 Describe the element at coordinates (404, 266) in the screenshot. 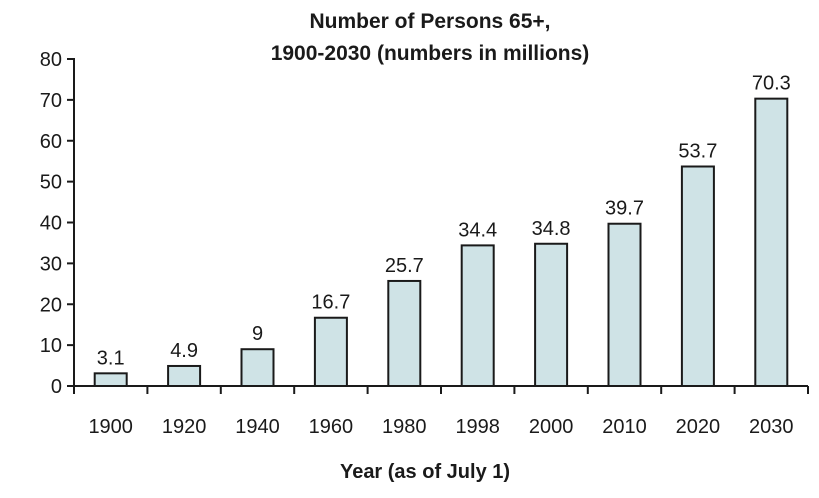

I see `data-label-1980: 25.7` at that location.